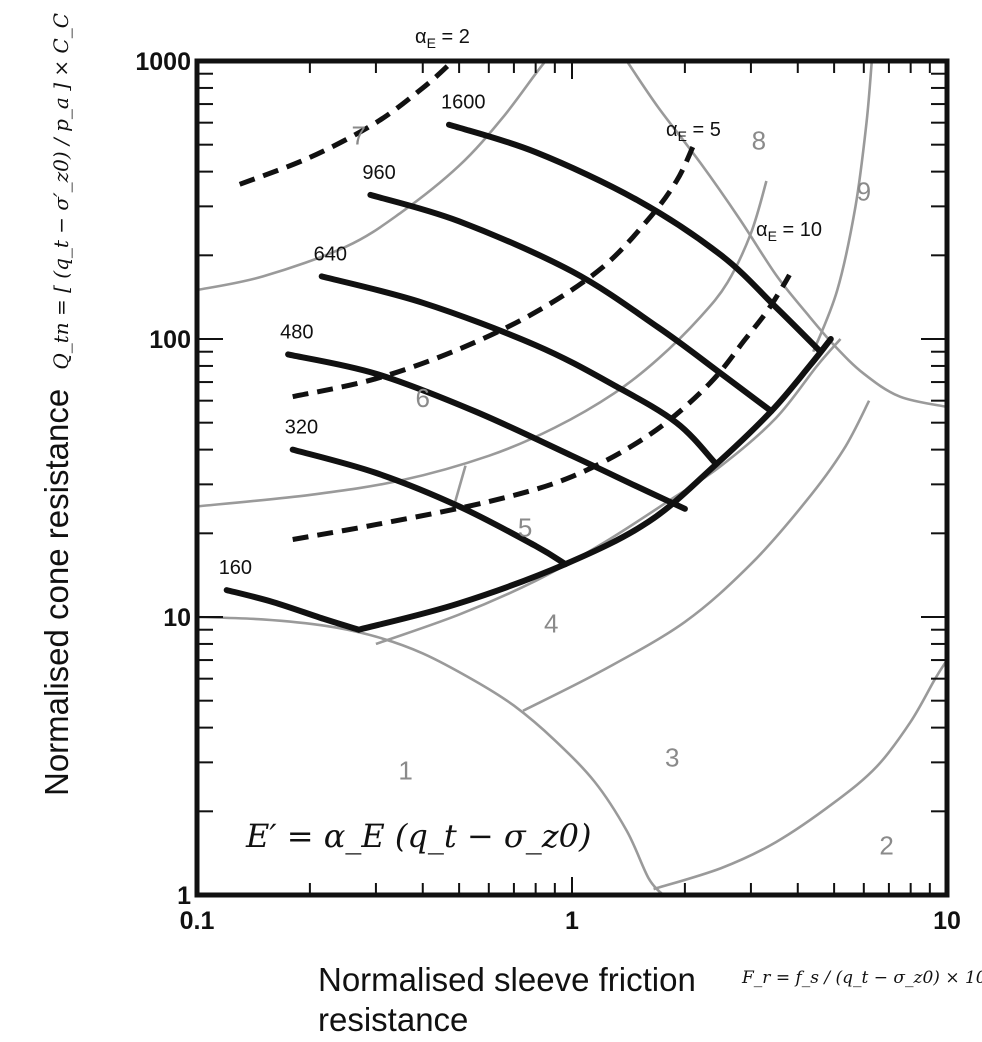 The image size is (982, 1042). I want to click on zone-boundary-b8, so click(843, 207).